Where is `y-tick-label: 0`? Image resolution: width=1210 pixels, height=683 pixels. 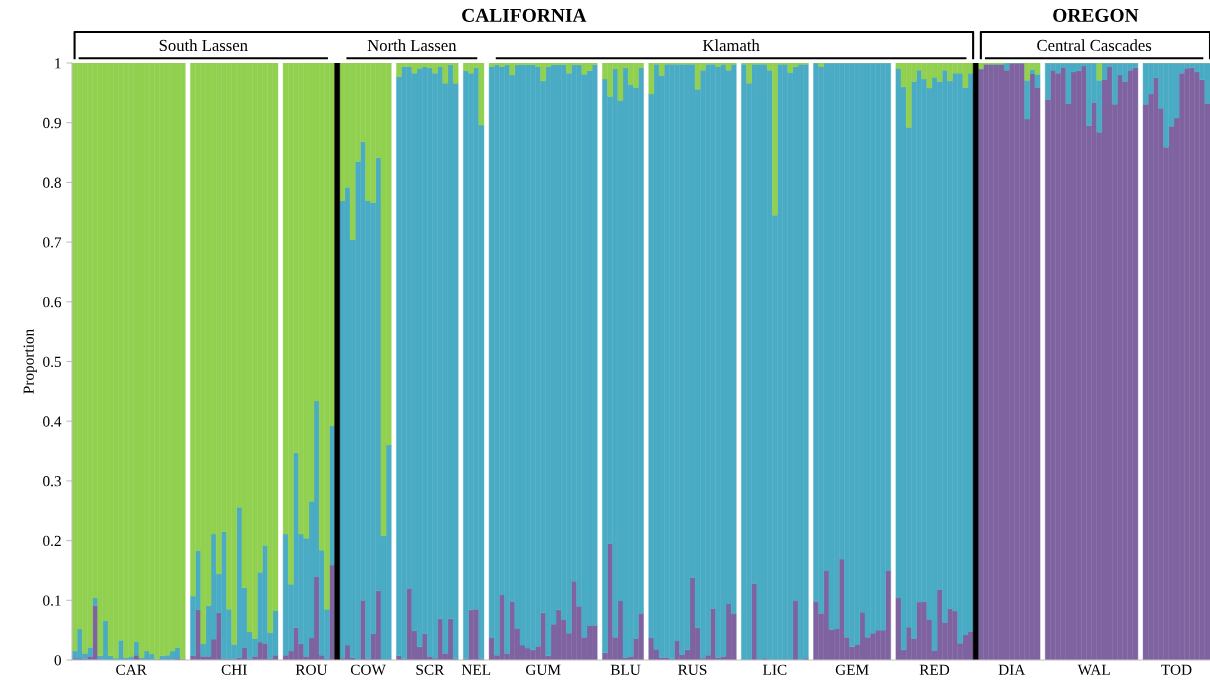
y-tick-label: 0 is located at coordinates (57, 660).